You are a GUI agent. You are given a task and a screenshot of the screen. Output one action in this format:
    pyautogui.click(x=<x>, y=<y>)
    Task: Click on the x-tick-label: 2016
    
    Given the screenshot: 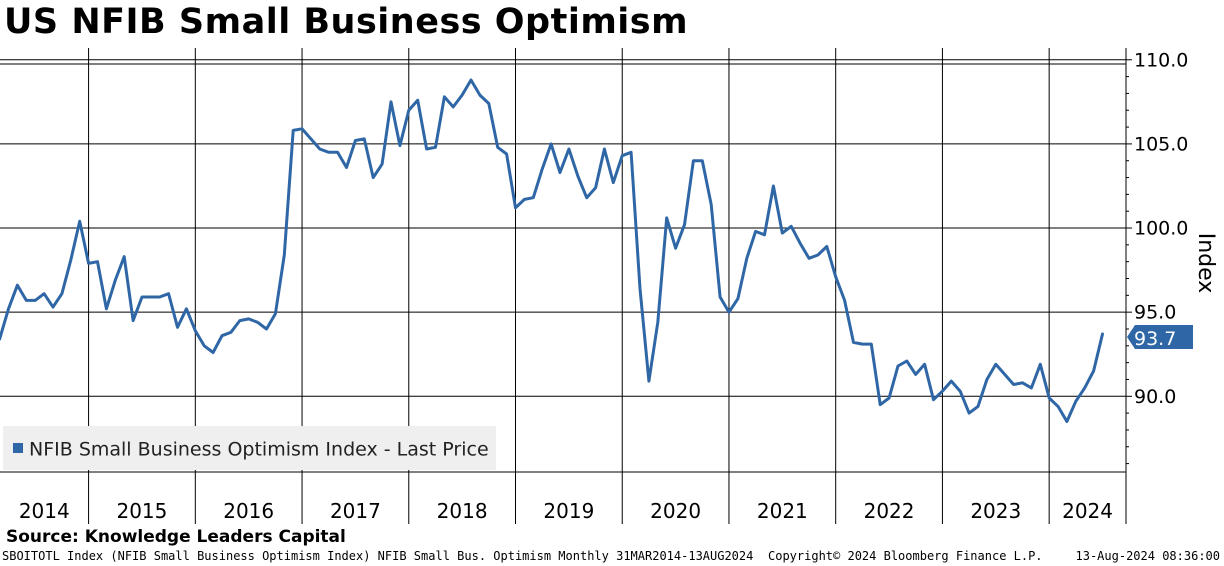 What is the action you would take?
    pyautogui.click(x=248, y=511)
    